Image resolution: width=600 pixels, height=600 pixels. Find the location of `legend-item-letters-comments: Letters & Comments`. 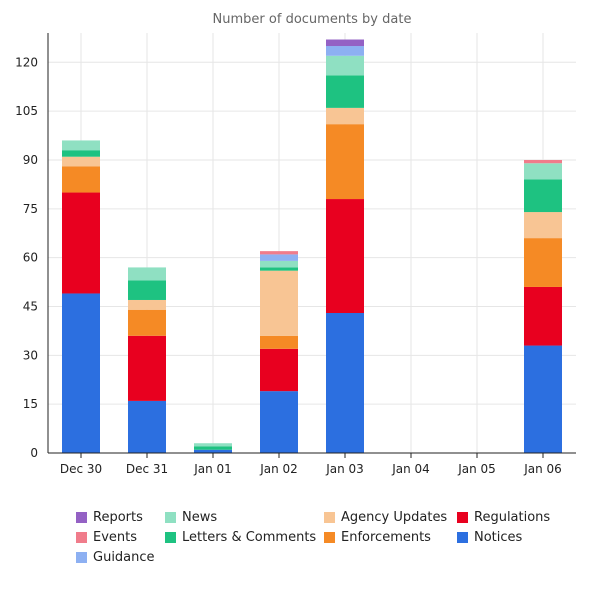

legend-item-letters-comments: Letters & Comments is located at coordinates (240, 537).